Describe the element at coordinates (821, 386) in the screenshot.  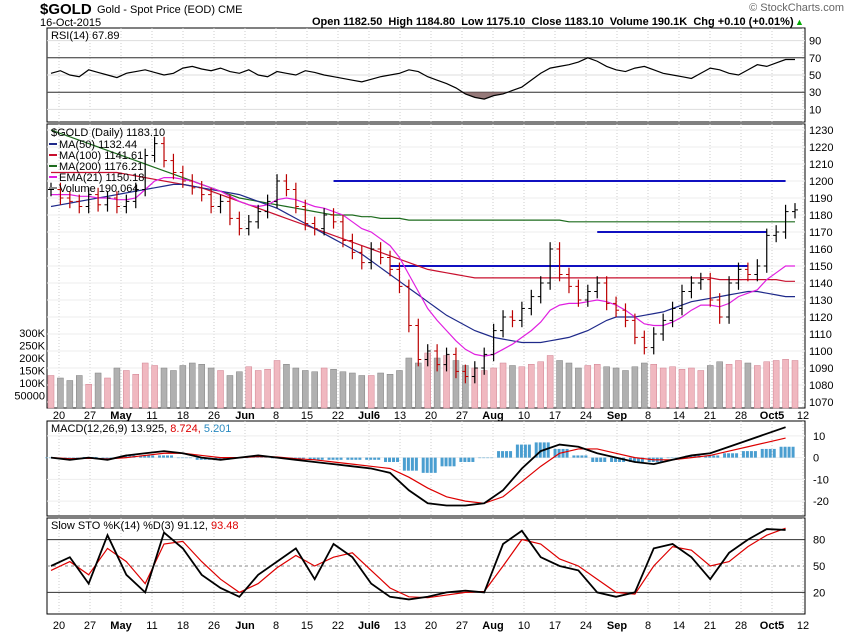
I see `price-tick-label: 1080` at that location.